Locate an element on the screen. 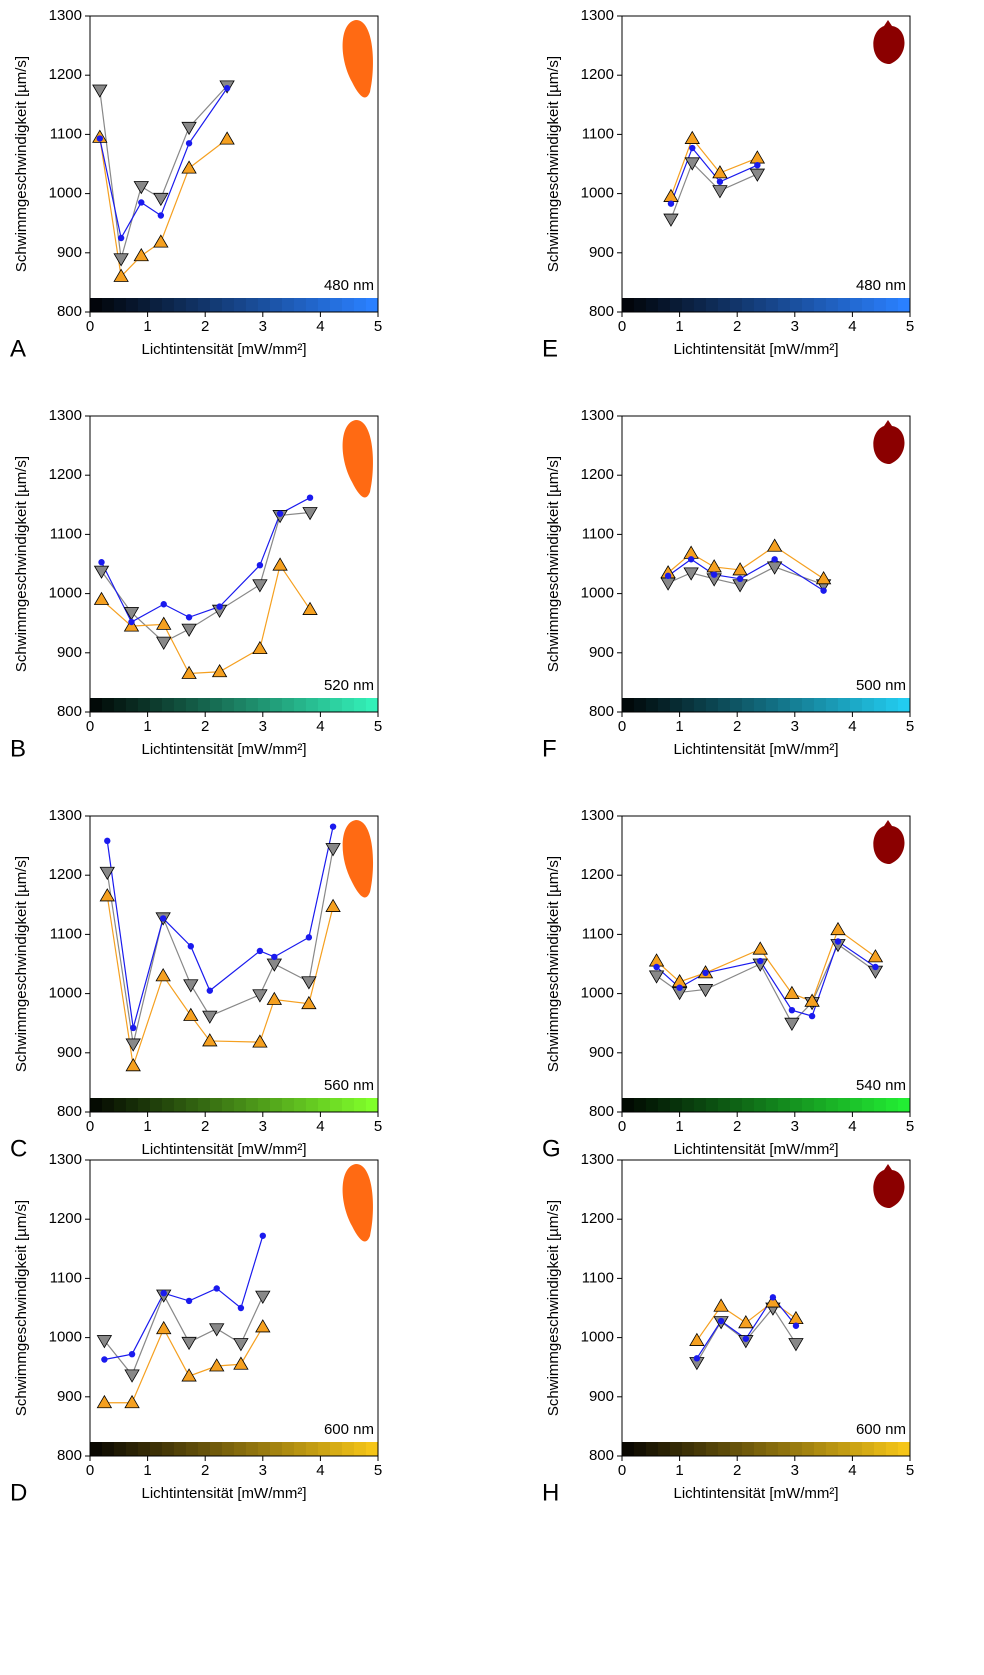 The width and height of the screenshot is (984, 1675). wavelength-label: 520 nm is located at coordinates (349, 685).